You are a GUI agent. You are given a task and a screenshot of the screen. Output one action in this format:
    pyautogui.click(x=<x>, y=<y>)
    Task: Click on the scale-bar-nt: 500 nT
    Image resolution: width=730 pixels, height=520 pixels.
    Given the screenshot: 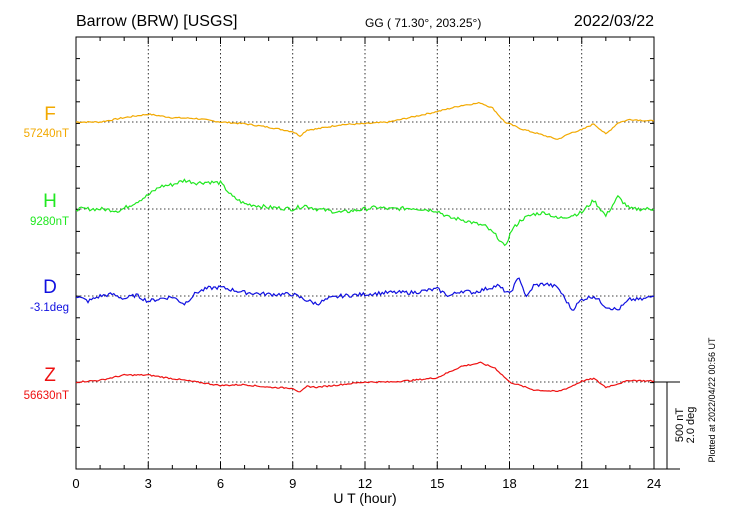 What is the action you would take?
    pyautogui.click(x=680, y=425)
    